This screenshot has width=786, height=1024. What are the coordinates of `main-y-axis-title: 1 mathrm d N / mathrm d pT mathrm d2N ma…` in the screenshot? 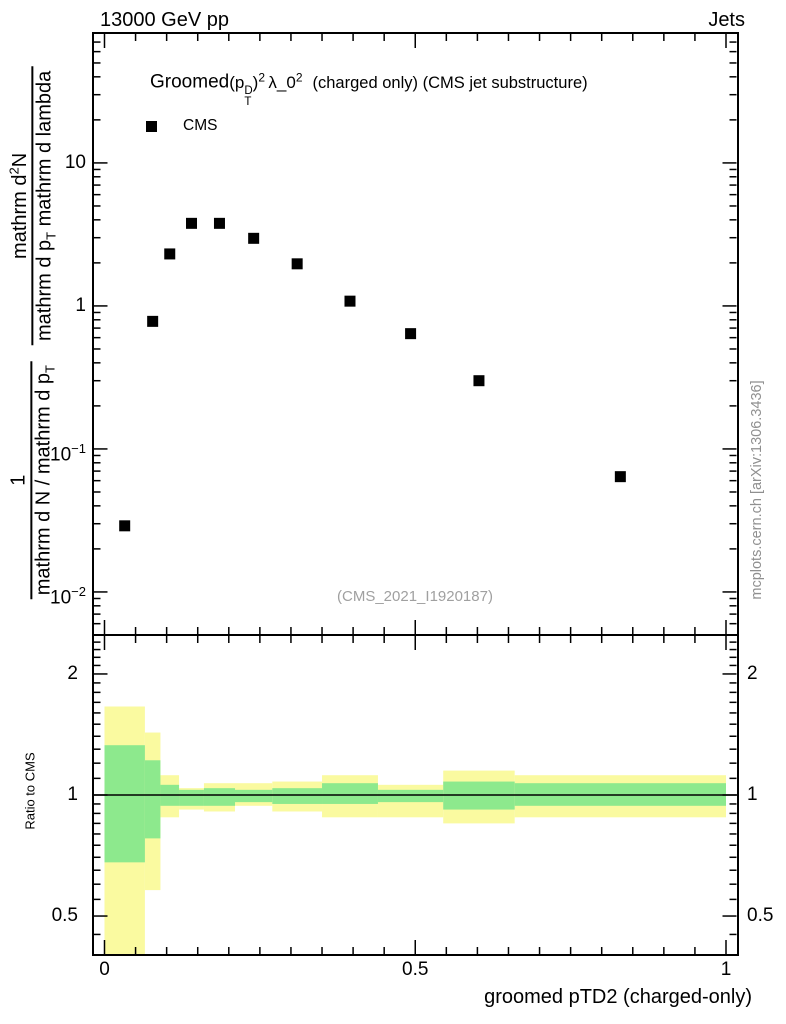 It's located at (32, 333).